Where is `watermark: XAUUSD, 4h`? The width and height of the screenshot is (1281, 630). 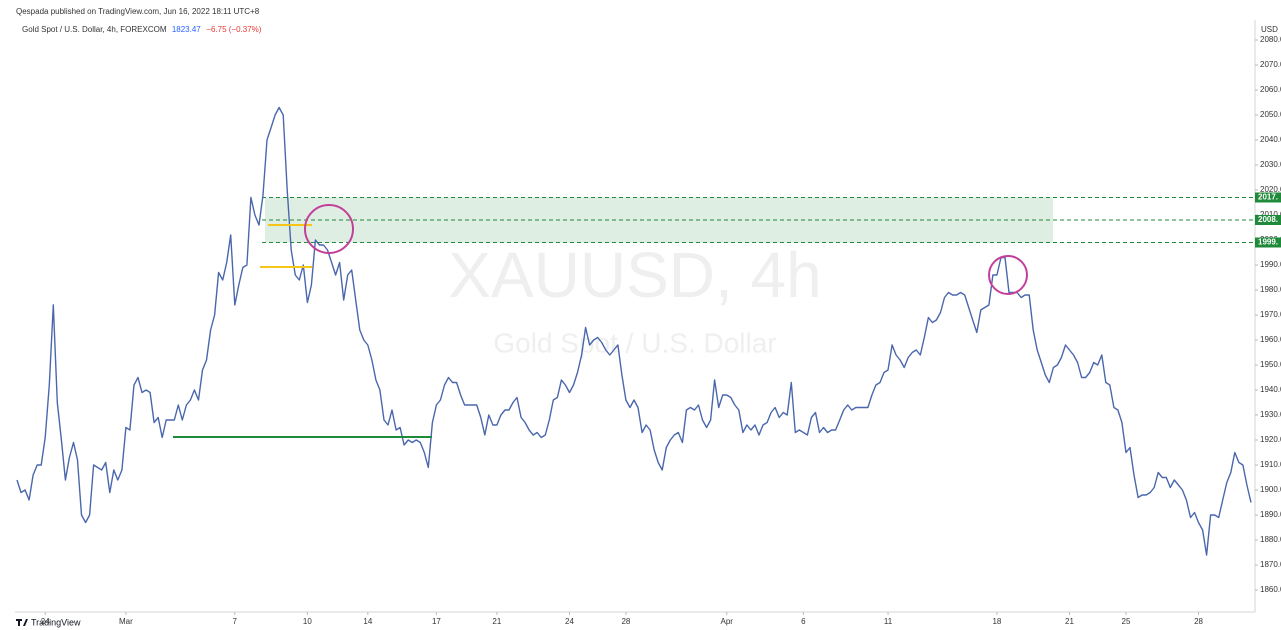 watermark: XAUUSD, 4h is located at coordinates (634, 275).